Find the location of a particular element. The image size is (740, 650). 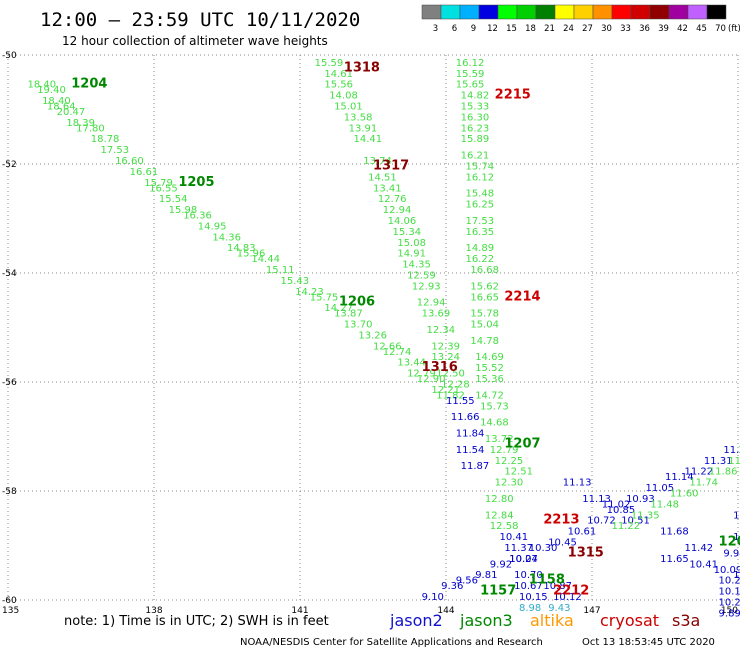

x-tick-label: 135 is located at coordinates (10, 611).